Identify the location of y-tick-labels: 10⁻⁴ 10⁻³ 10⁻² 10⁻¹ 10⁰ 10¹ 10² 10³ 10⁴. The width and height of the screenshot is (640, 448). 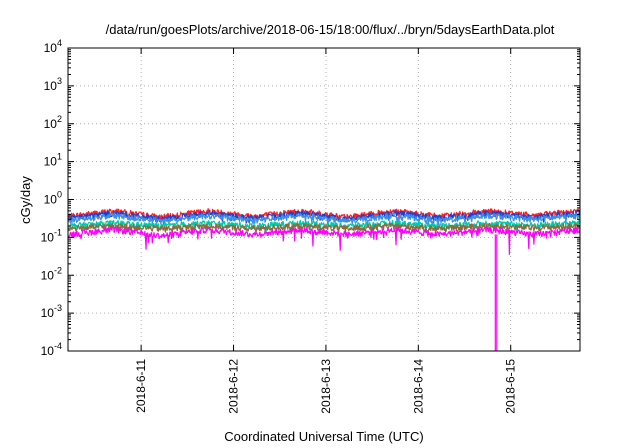
(51, 198).